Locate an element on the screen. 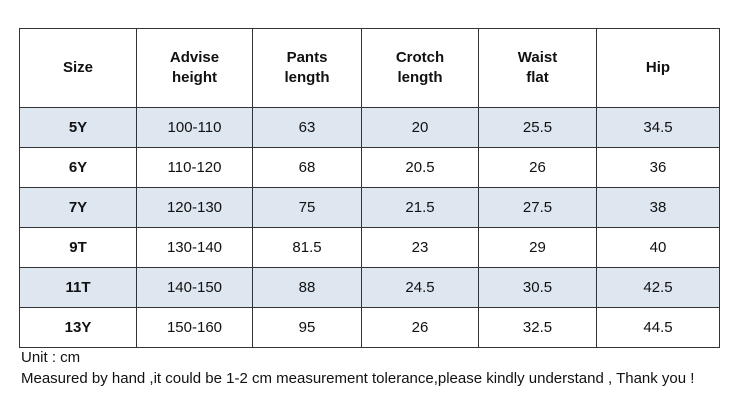  header-cell: Advise height is located at coordinates (194, 68).